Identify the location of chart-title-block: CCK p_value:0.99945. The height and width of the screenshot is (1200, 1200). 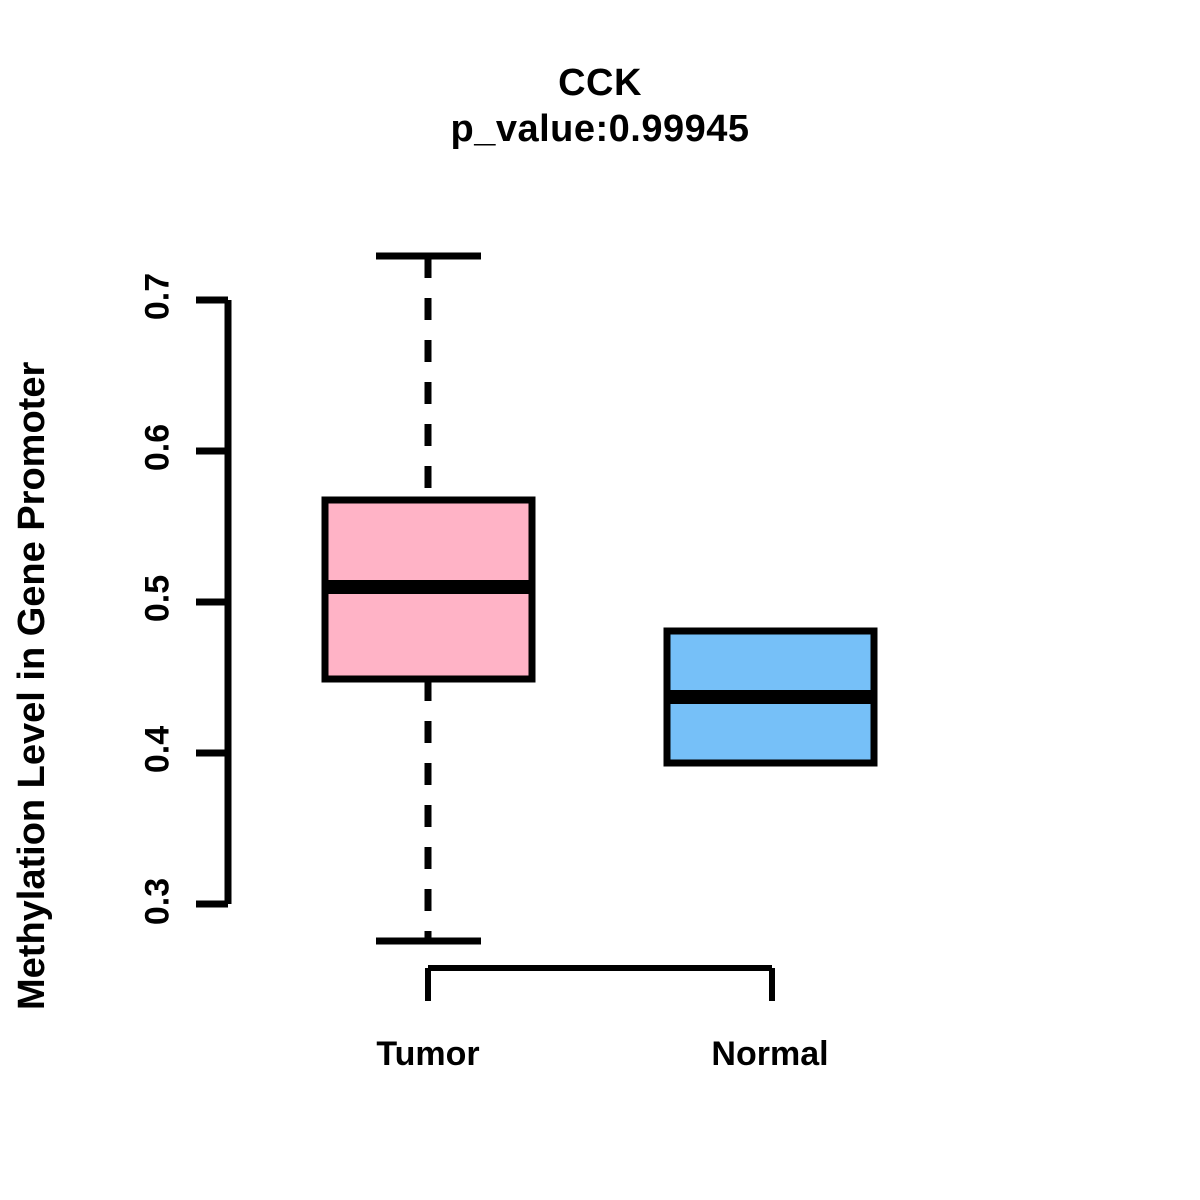
(600, 106).